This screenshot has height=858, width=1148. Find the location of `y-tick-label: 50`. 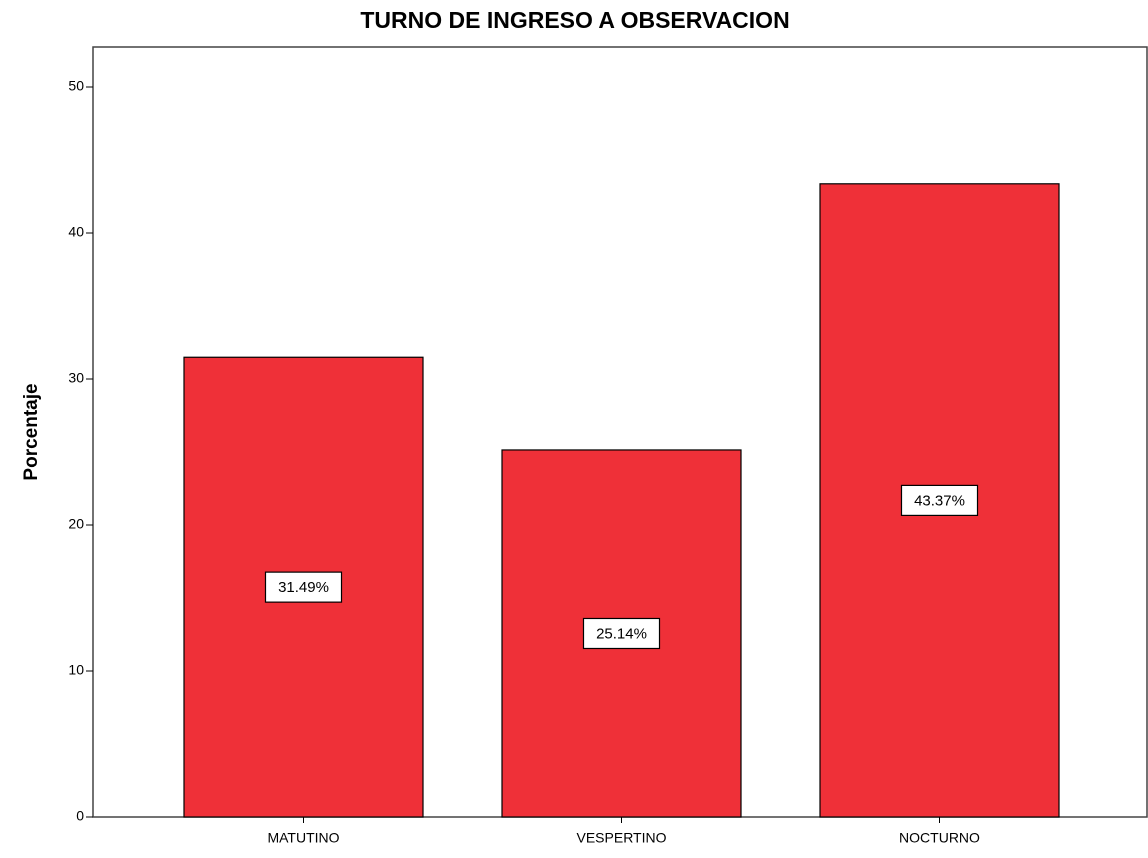

y-tick-label: 50 is located at coordinates (76, 86).